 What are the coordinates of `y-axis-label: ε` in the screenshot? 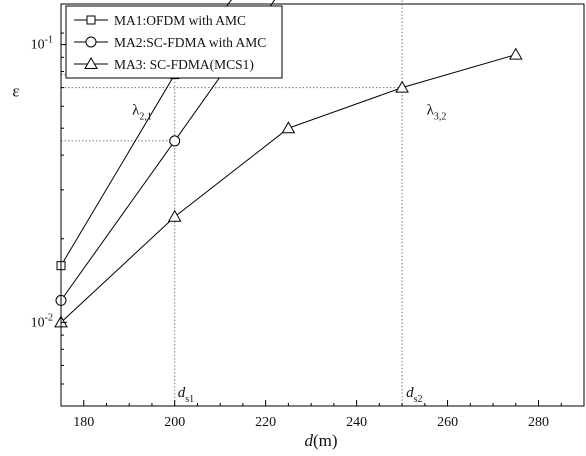 It's located at (15, 91).